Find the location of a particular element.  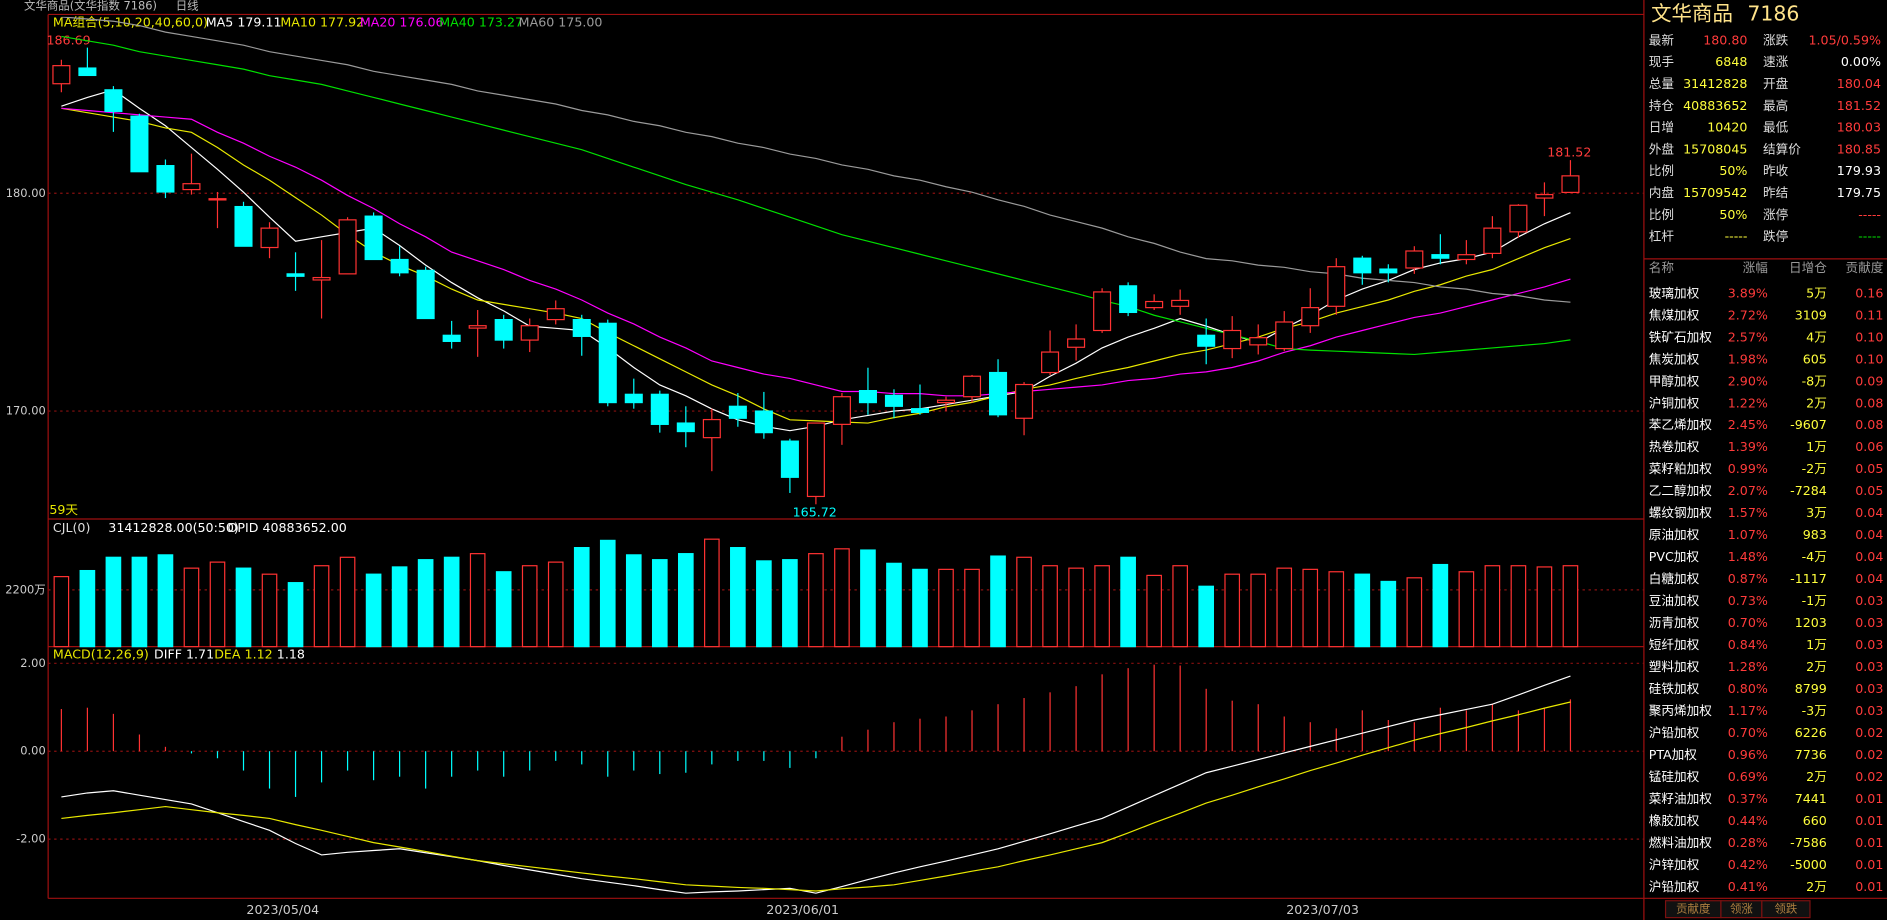

table-cell: 0.10 is located at coordinates (1869, 358).